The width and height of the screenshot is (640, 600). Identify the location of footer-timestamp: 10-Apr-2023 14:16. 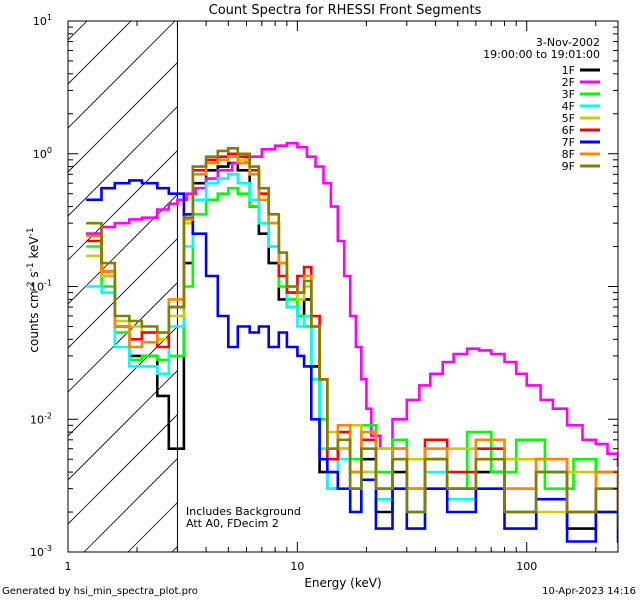
(589, 591).